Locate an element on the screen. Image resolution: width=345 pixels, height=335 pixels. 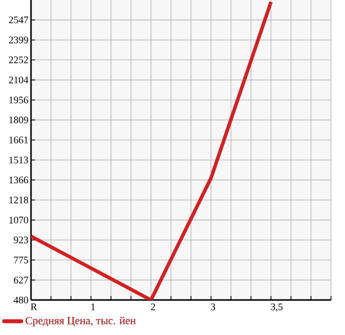
y-tick-label: 480 is located at coordinates (21, 300).